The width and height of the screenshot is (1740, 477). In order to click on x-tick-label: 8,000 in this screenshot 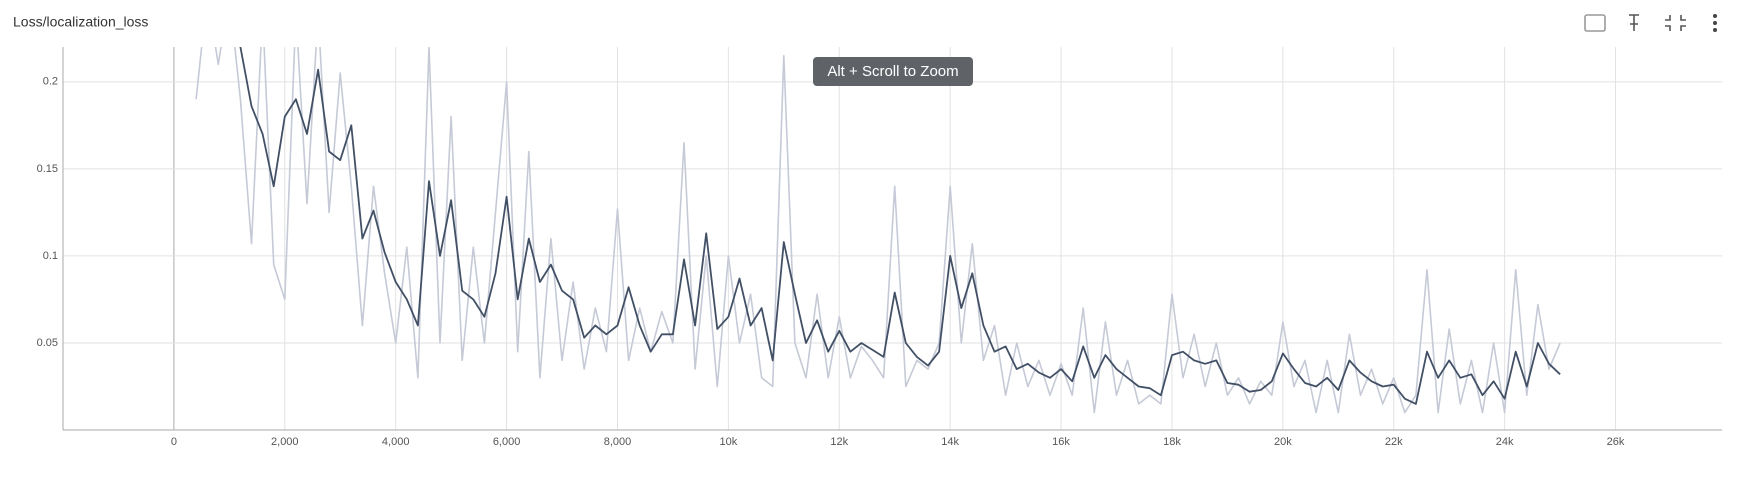, I will do `click(618, 442)`.